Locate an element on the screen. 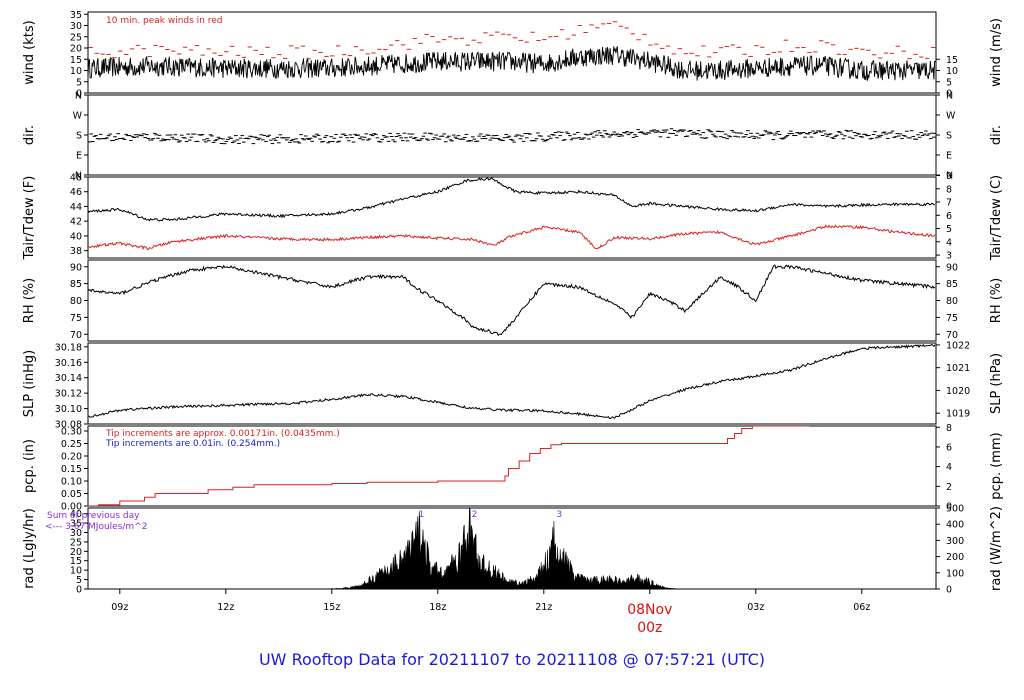 The height and width of the screenshot is (700, 1024). wind-right-tick-label: 0 is located at coordinates (949, 94).